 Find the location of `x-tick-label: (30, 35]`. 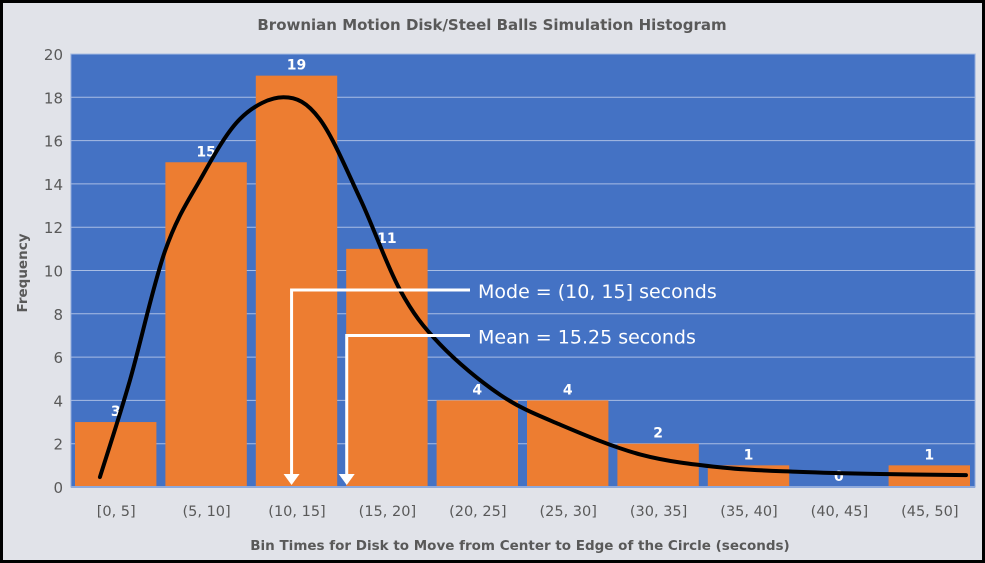

x-tick-label: (30, 35] is located at coordinates (658, 512).